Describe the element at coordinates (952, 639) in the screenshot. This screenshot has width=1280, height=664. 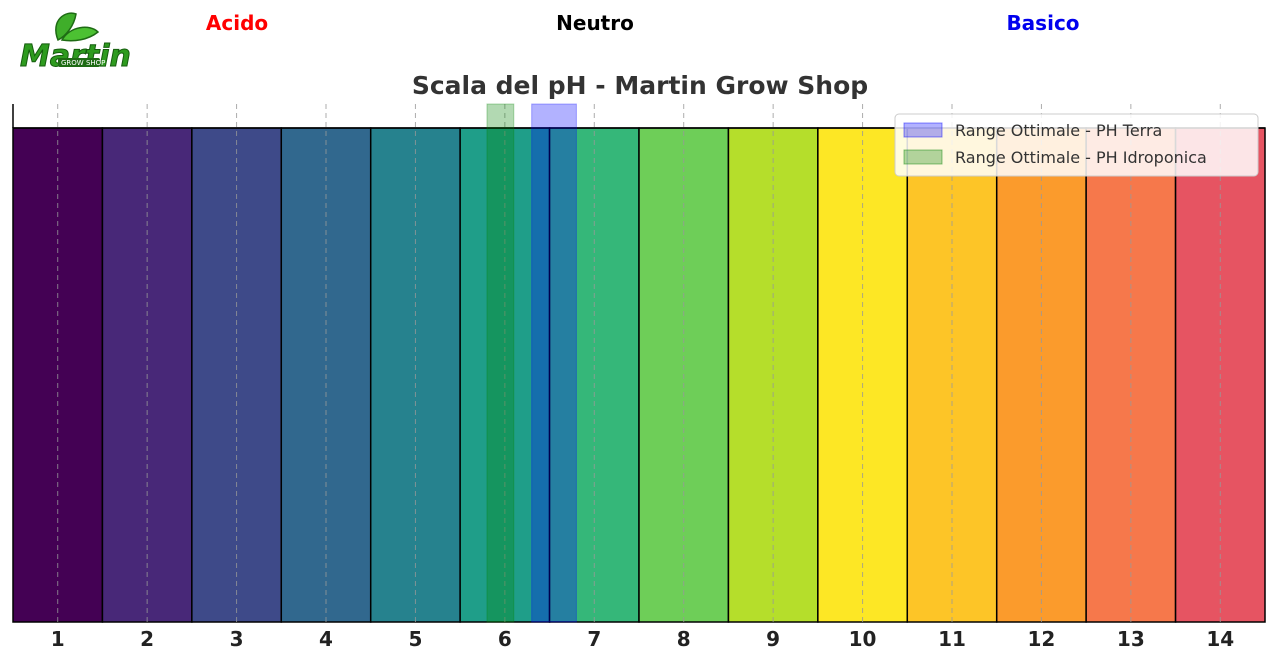
I see `x-tick-11: 11` at that location.